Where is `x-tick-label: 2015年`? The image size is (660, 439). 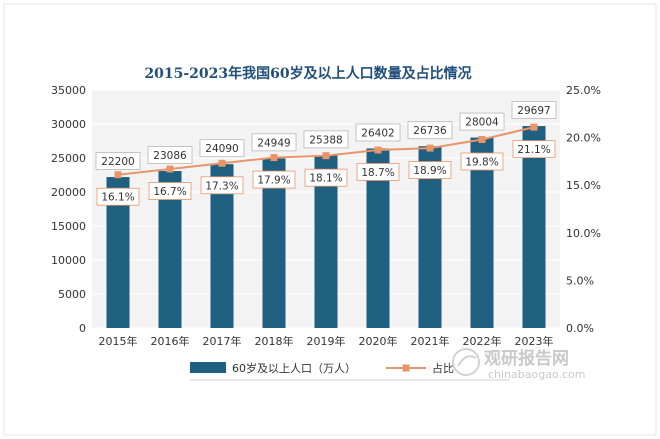
x-tick-label: 2015年 is located at coordinates (118, 341).